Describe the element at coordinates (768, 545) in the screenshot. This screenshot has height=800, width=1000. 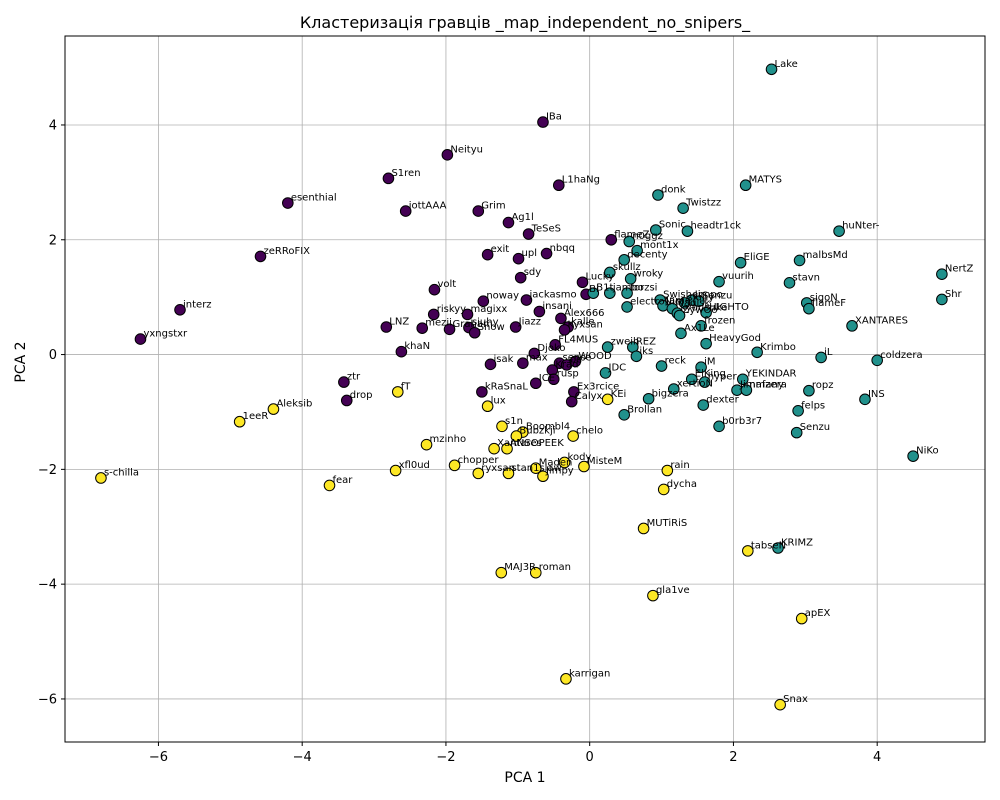
I see `data-point-label: tabseN` at that location.